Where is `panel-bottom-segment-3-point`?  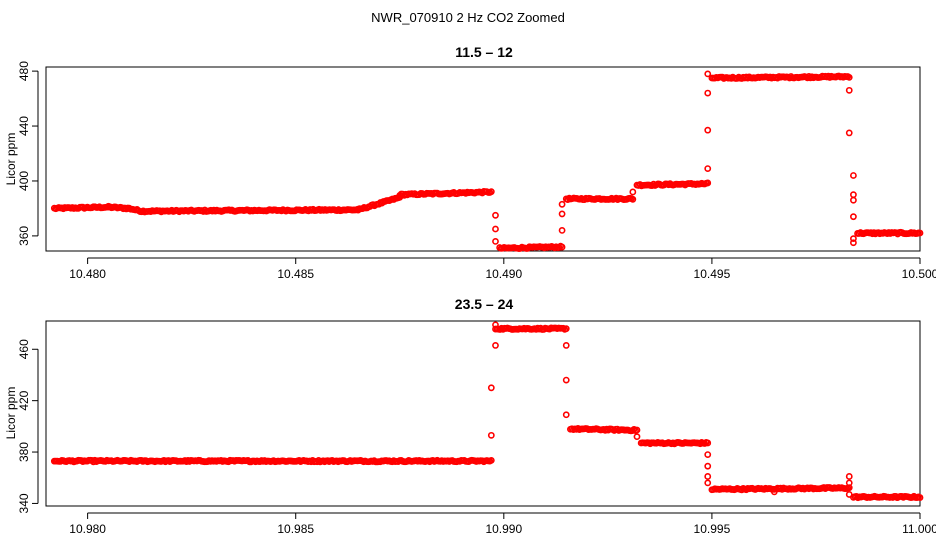
panel-bottom-segment-3-point is located at coordinates (708, 443).